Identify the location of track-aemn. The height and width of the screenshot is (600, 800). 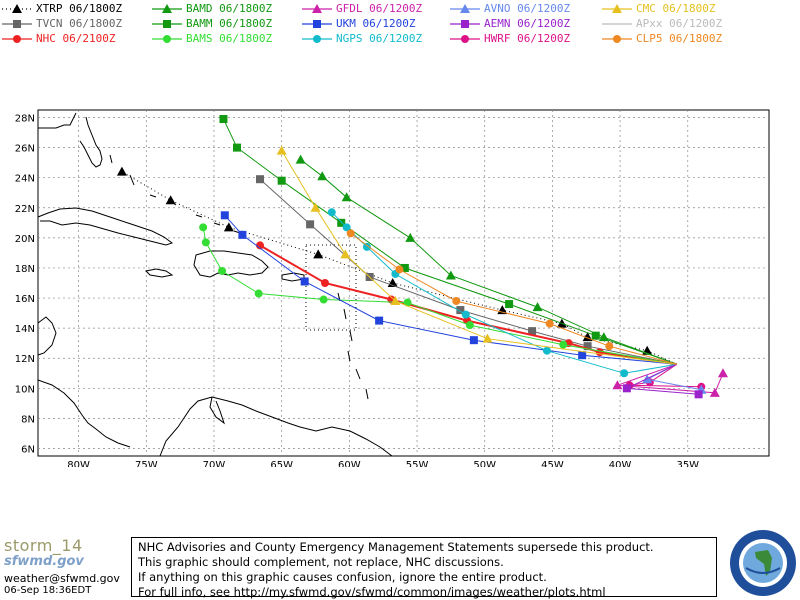
(662, 381).